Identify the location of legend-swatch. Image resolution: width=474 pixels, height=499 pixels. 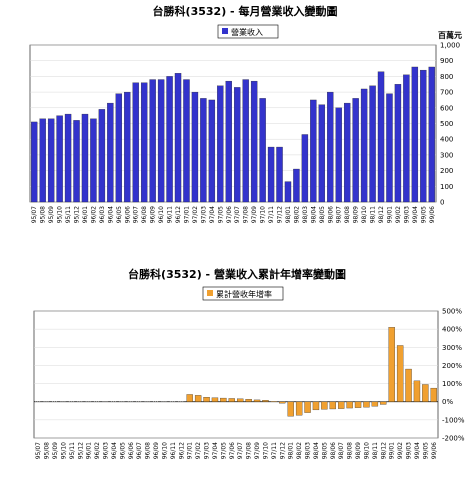
(225, 31).